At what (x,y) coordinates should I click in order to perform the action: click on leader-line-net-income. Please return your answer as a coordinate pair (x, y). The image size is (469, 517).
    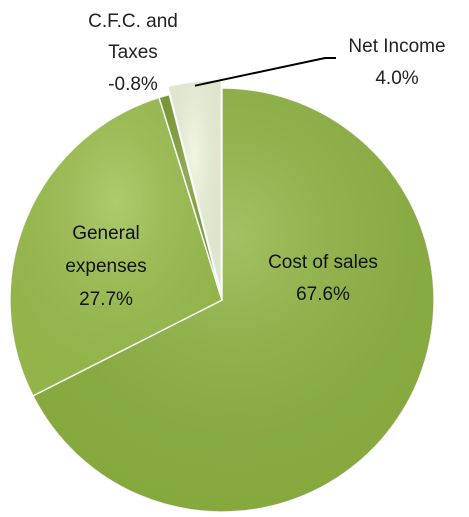
    Looking at the image, I should click on (265, 72).